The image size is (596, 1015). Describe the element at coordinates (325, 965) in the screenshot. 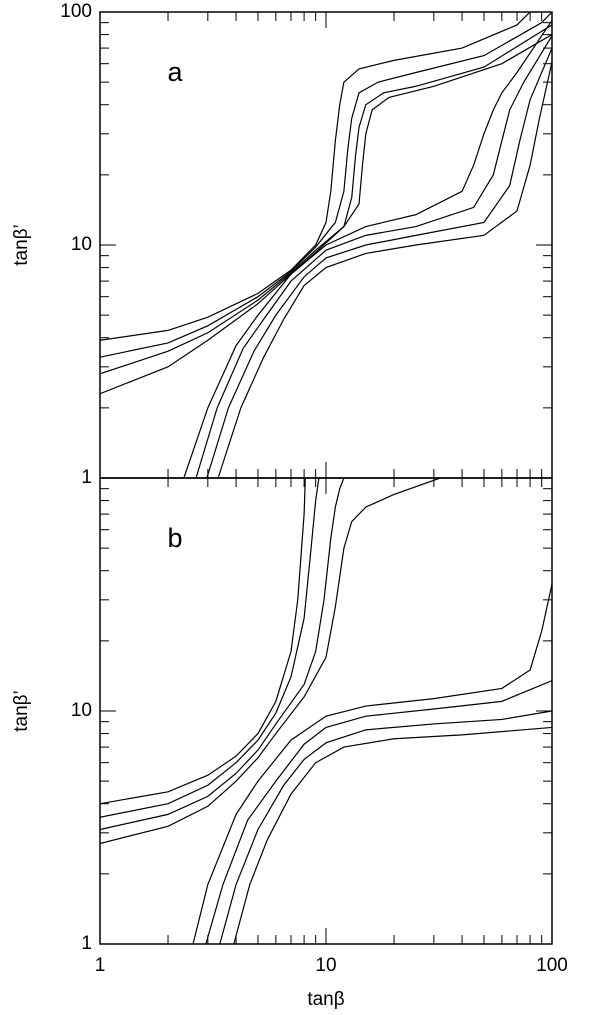

I see `x-tick-label: 10` at that location.